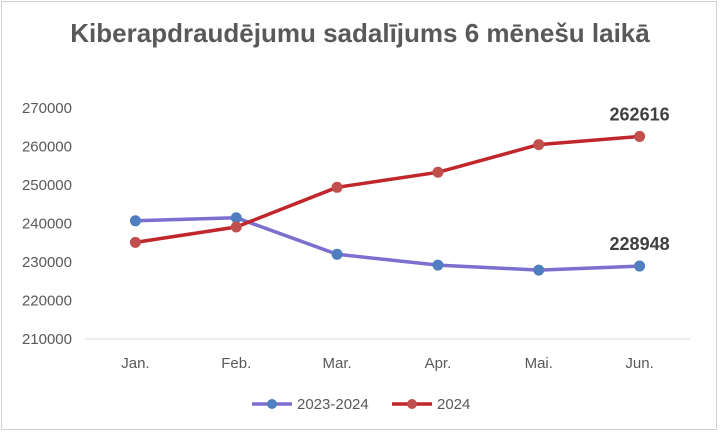 This screenshot has width=720, height=433. Describe the element at coordinates (387, 243) in the screenshot. I see `series-line` at that location.